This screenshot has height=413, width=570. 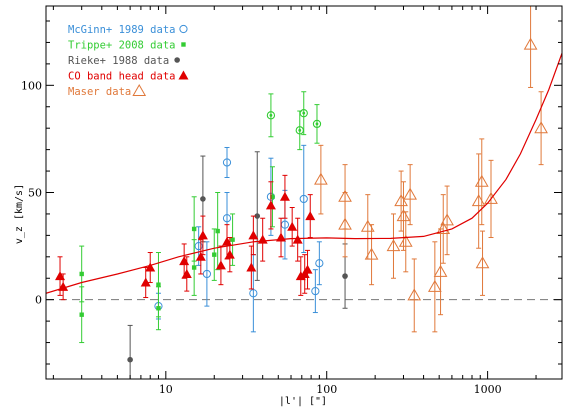 What do you see at coordinates (121, 30) in the screenshot?
I see `legend-label: McGinn+ 1989 data` at bounding box center [121, 30].